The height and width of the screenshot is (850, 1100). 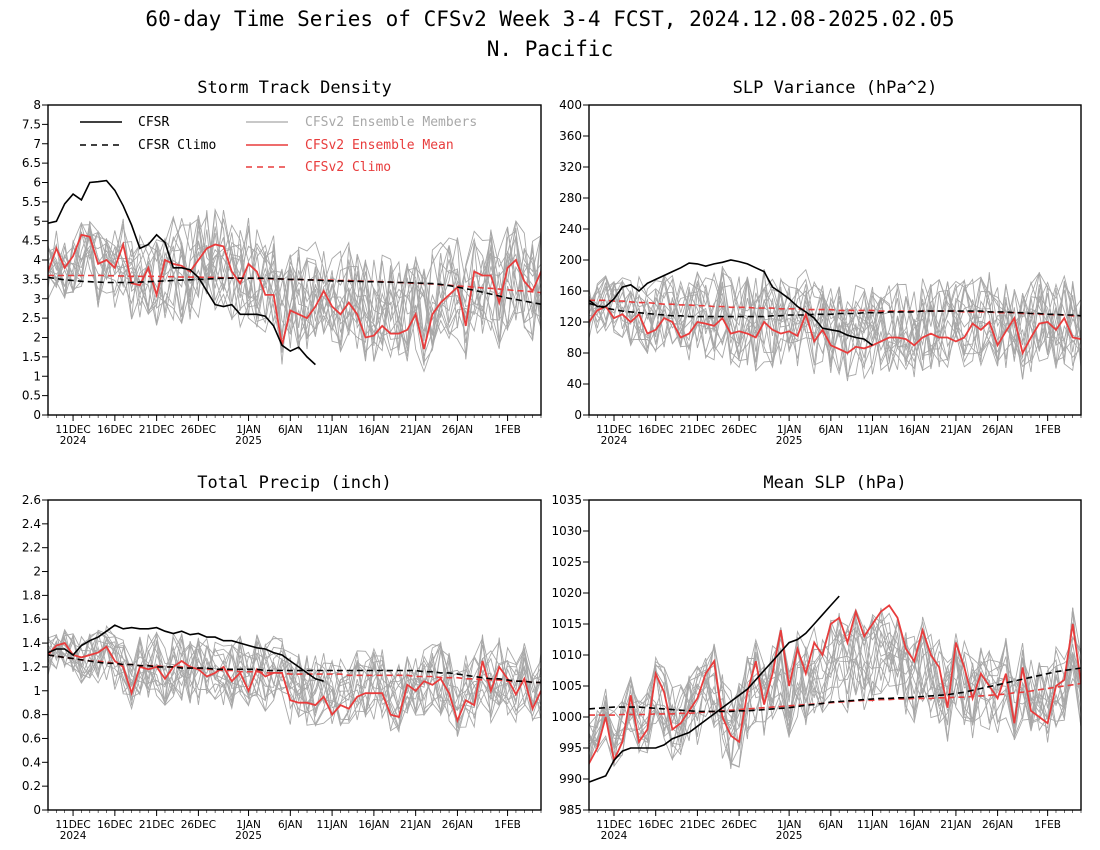 What do you see at coordinates (31, 124) in the screenshot?
I see `y-tick-label: 7.5` at bounding box center [31, 124].